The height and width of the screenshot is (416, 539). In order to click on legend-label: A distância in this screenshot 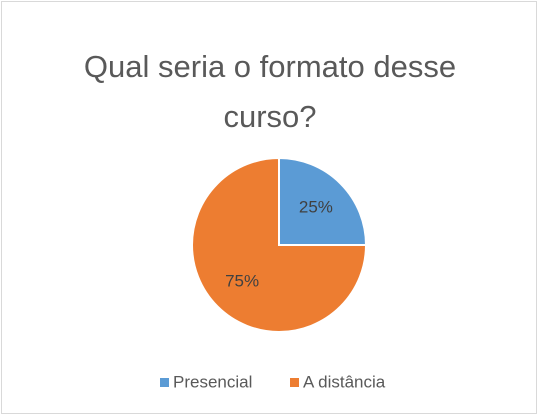, I will do `click(344, 381)`.